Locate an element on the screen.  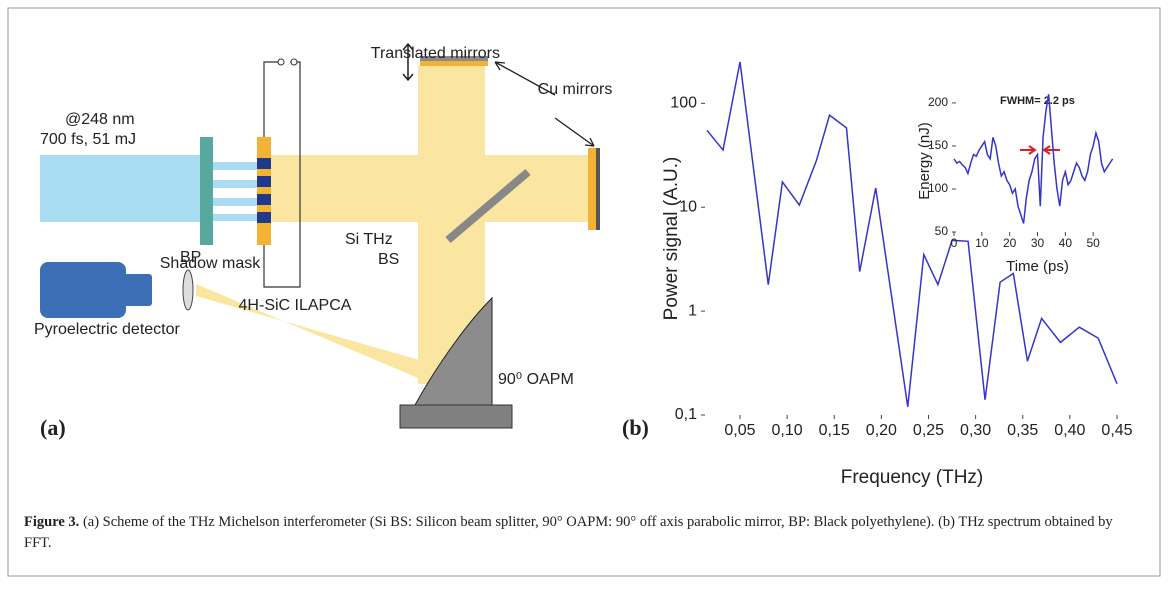
x-tick-label: 0,45 is located at coordinates (1116, 430).